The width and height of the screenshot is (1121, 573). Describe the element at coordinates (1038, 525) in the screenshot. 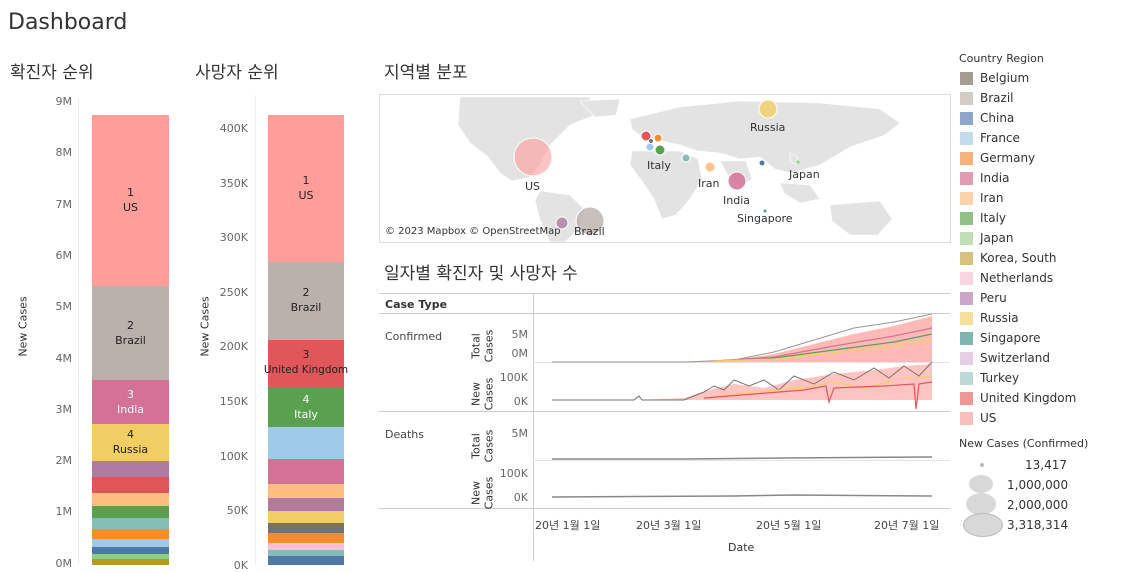

I see `size-label: 3,318,314` at that location.